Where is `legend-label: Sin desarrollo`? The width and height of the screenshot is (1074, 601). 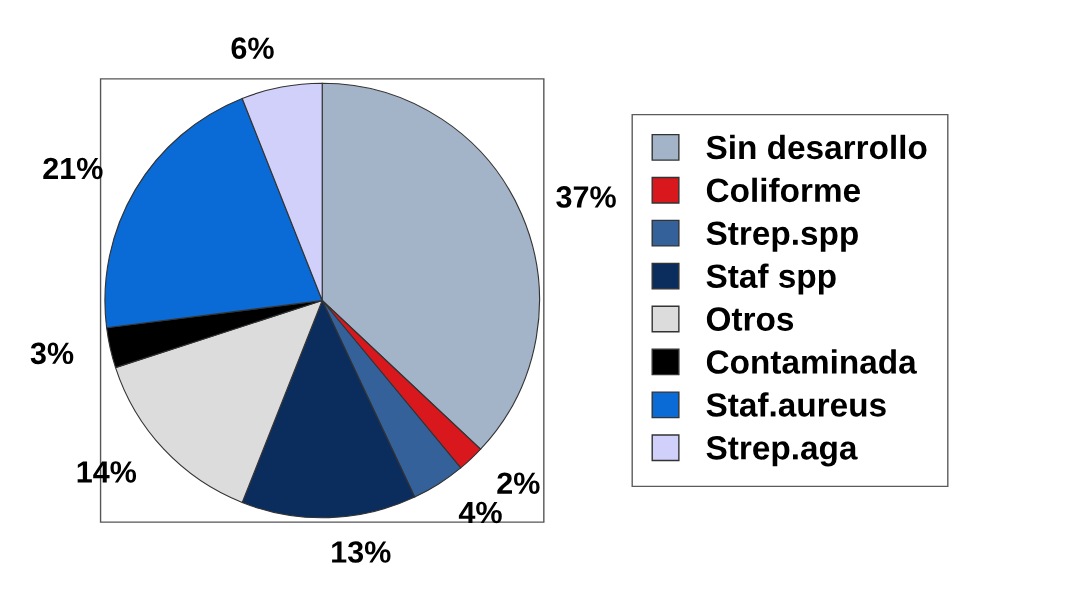
legend-label: Sin desarrollo is located at coordinates (816, 147).